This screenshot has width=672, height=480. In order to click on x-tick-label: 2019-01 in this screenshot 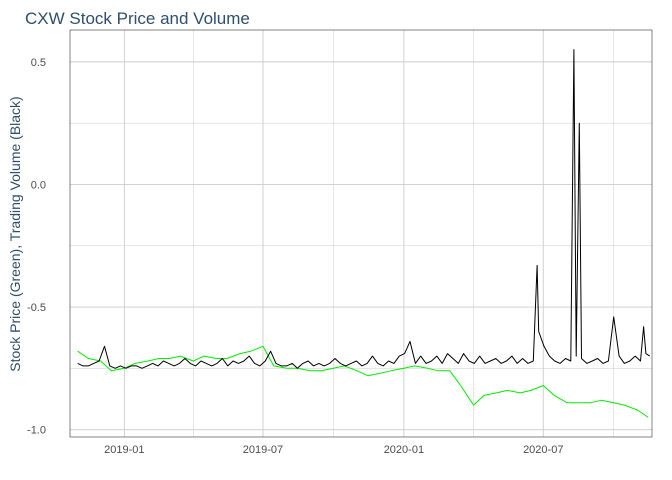, I will do `click(124, 450)`.